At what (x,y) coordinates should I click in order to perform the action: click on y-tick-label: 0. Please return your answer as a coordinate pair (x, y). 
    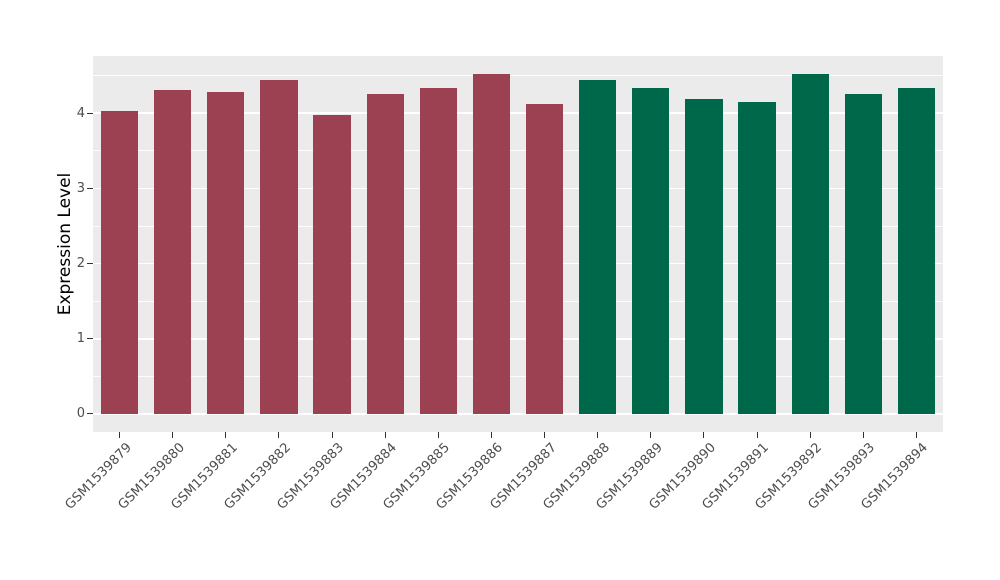
    Looking at the image, I should click on (80, 414).